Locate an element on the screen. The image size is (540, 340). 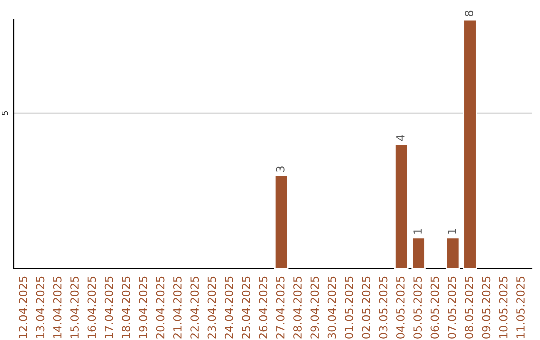
data-label: 3 is located at coordinates (280, 169).